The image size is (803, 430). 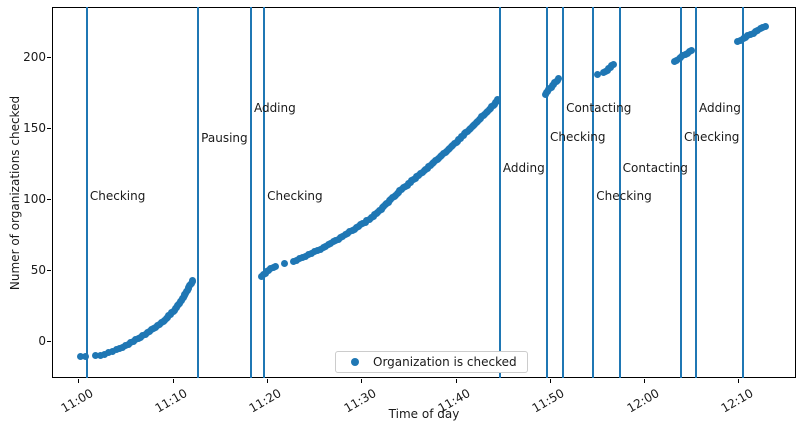 What do you see at coordinates (38, 270) in the screenshot?
I see `y-tick-label: 50` at bounding box center [38, 270].